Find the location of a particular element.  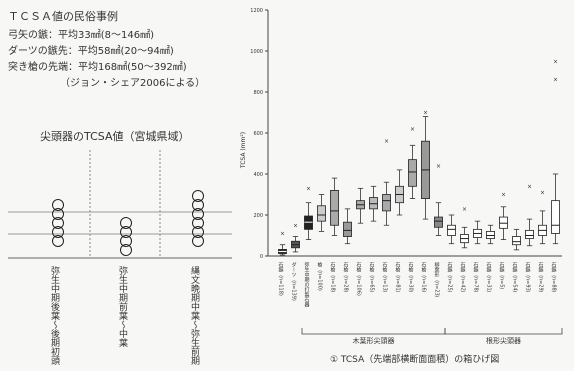

x-category-label: 石鏃（n=25） is located at coordinates (450, 279).